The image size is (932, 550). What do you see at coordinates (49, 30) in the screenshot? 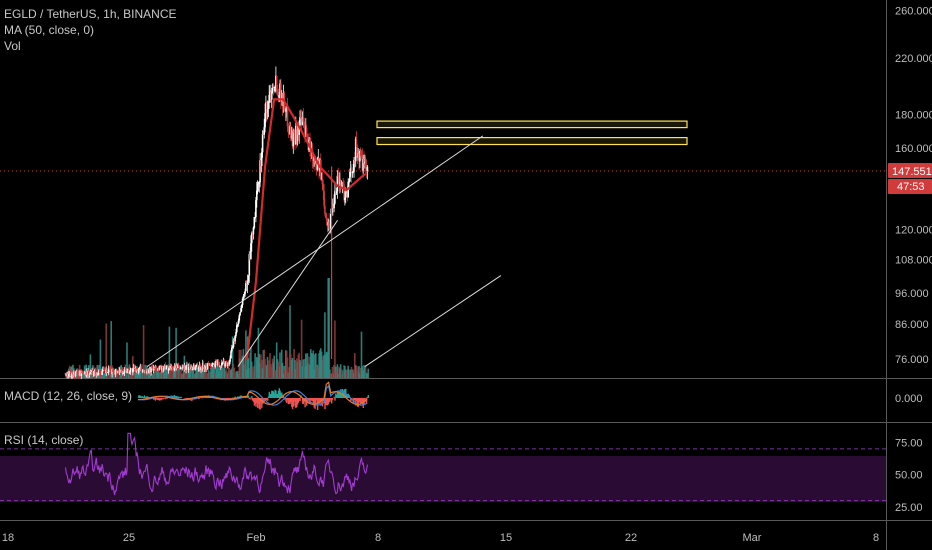
I see `ma-legend: MA (50, close, 0)` at bounding box center [49, 30].